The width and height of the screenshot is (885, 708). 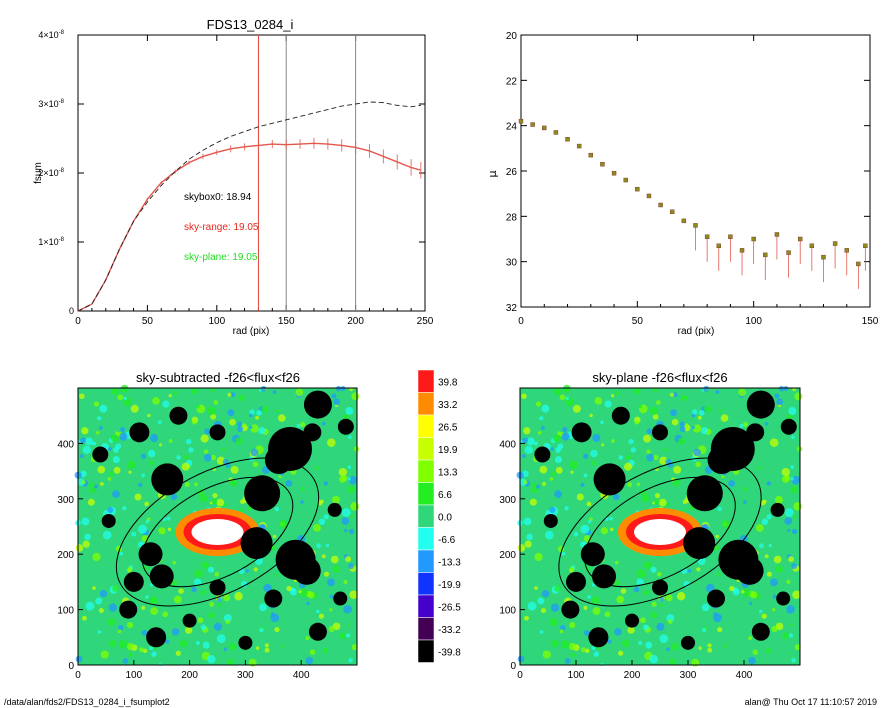 I want to click on fsum-y-axis-label: fsum, so click(x=38, y=173).